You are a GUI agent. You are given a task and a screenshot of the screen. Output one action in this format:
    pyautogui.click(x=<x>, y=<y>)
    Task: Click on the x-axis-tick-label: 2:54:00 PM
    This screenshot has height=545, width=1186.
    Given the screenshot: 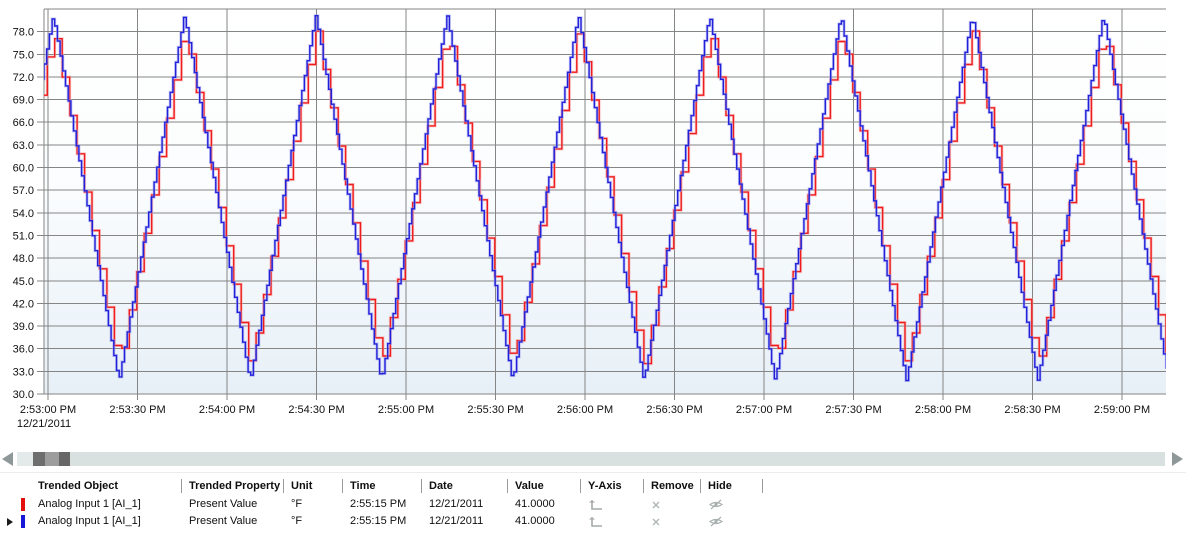 What is the action you would take?
    pyautogui.click(x=227, y=410)
    